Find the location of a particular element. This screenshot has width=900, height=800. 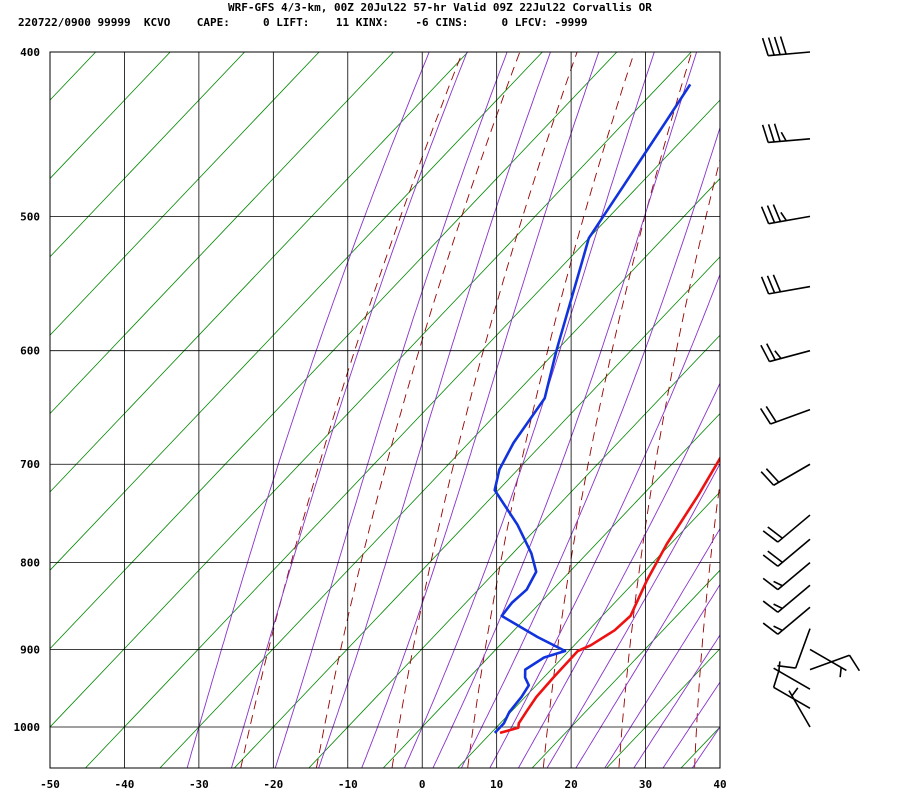

y-tick-label: 400 is located at coordinates (30, 52).